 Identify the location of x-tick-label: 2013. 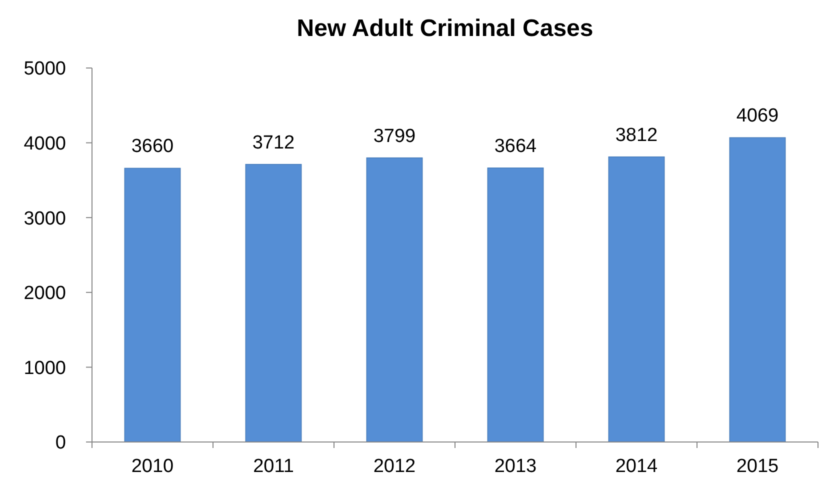
(515, 466).